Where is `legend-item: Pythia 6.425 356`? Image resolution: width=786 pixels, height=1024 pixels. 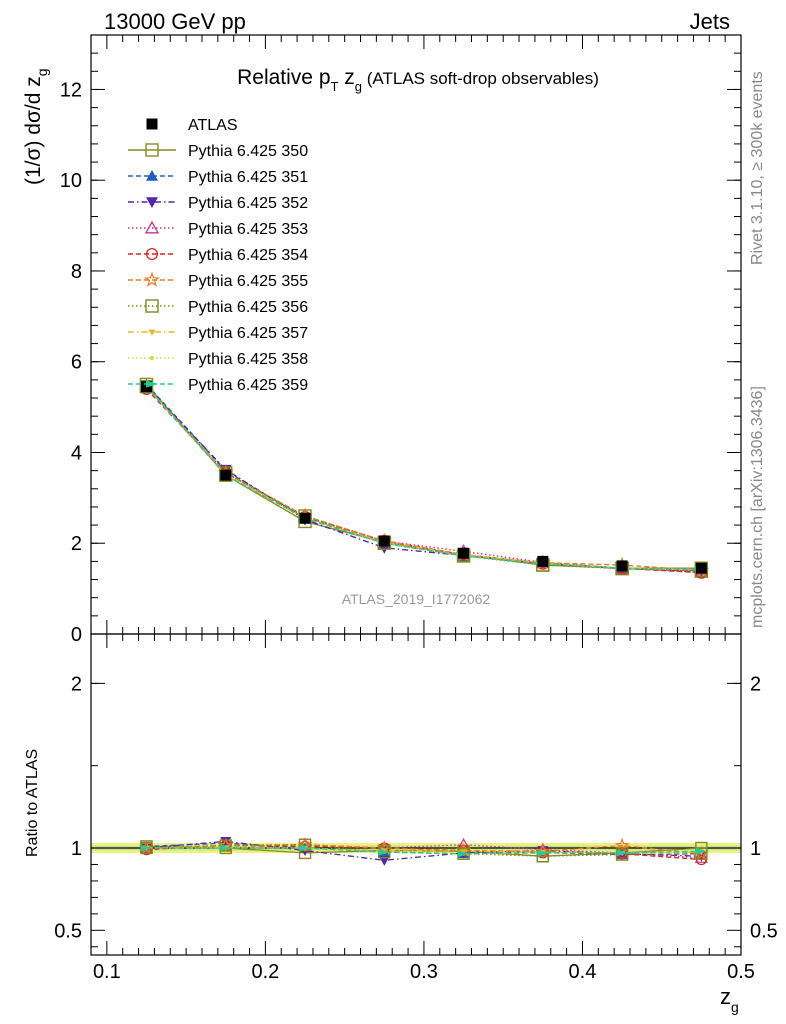
legend-item: Pythia 6.425 356 is located at coordinates (218, 307).